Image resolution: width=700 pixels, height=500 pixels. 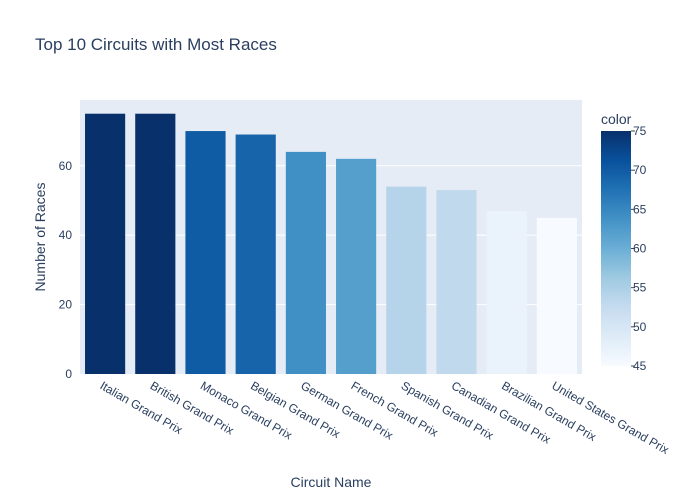 What do you see at coordinates (616, 248) in the screenshot?
I see `colorbar-gradient` at bounding box center [616, 248].